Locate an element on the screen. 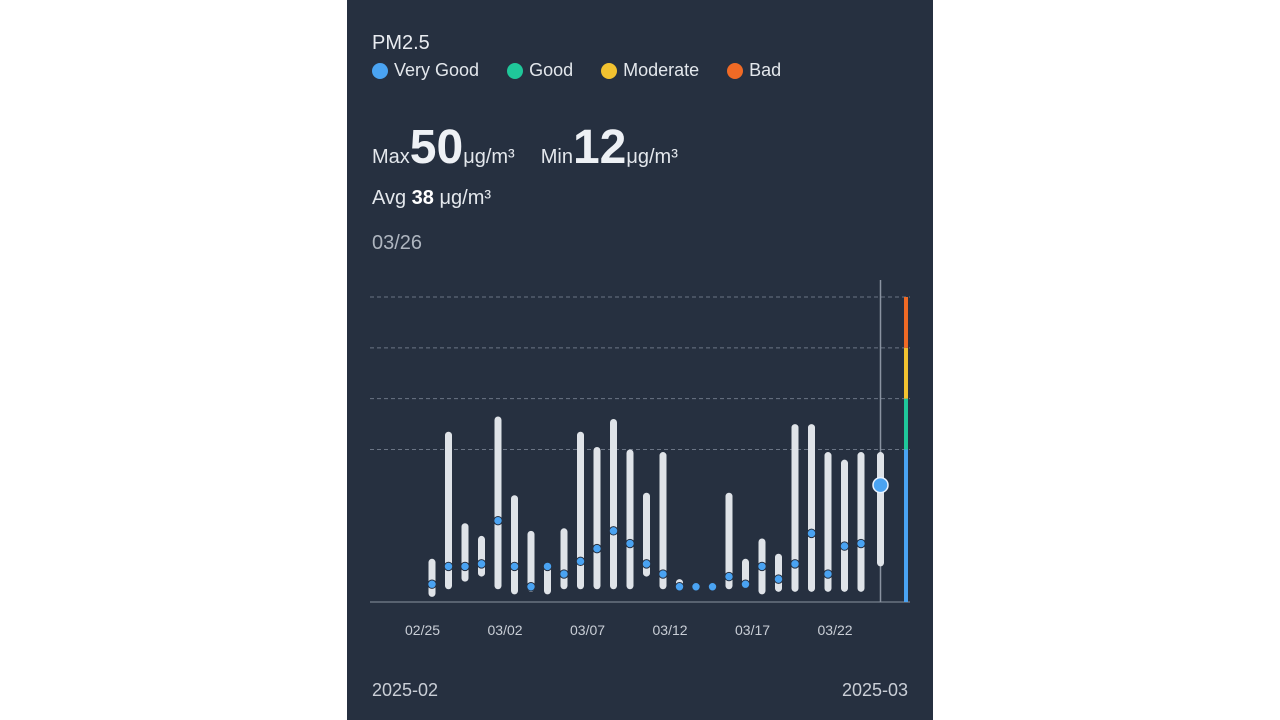 The height and width of the screenshot is (720, 1280). legend-item-moderate: Moderate is located at coordinates (650, 70).